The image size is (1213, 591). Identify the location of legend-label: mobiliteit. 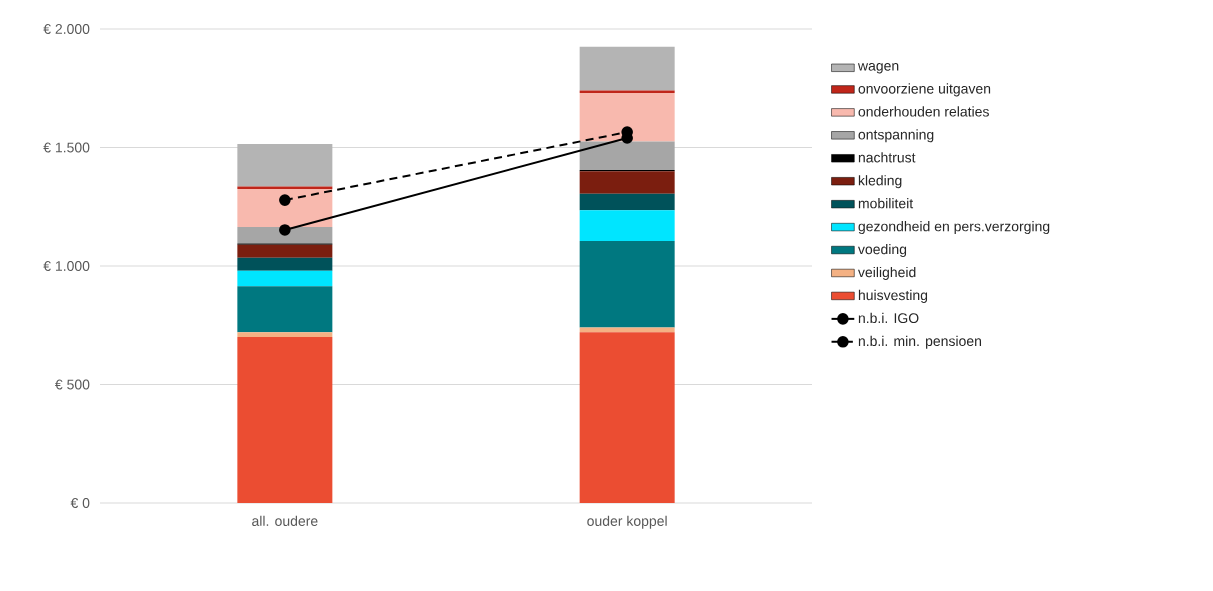
(886, 203).